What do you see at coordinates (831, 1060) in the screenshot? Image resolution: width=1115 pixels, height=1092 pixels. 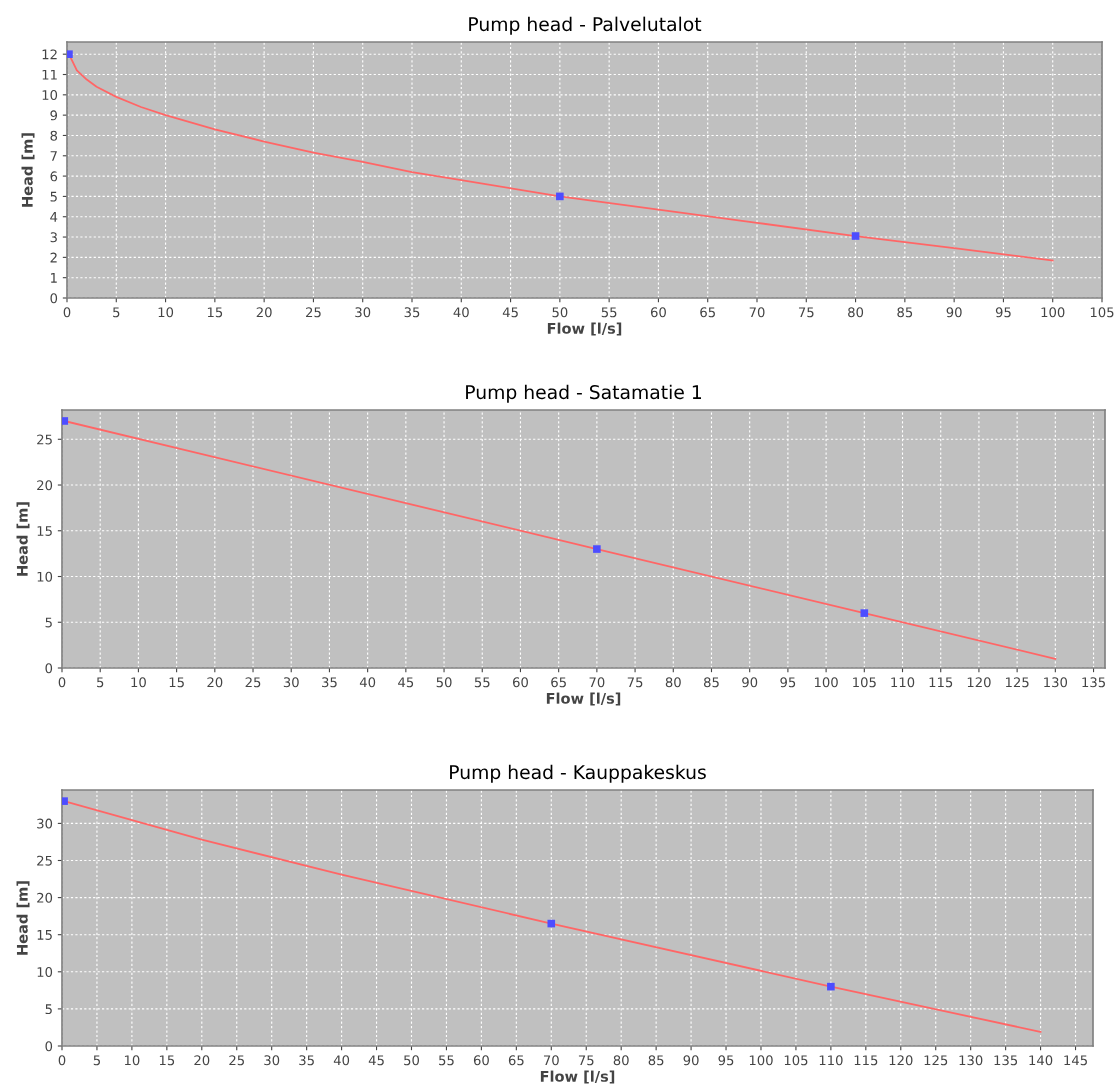 I see `x-tick-label: 110` at bounding box center [831, 1060].